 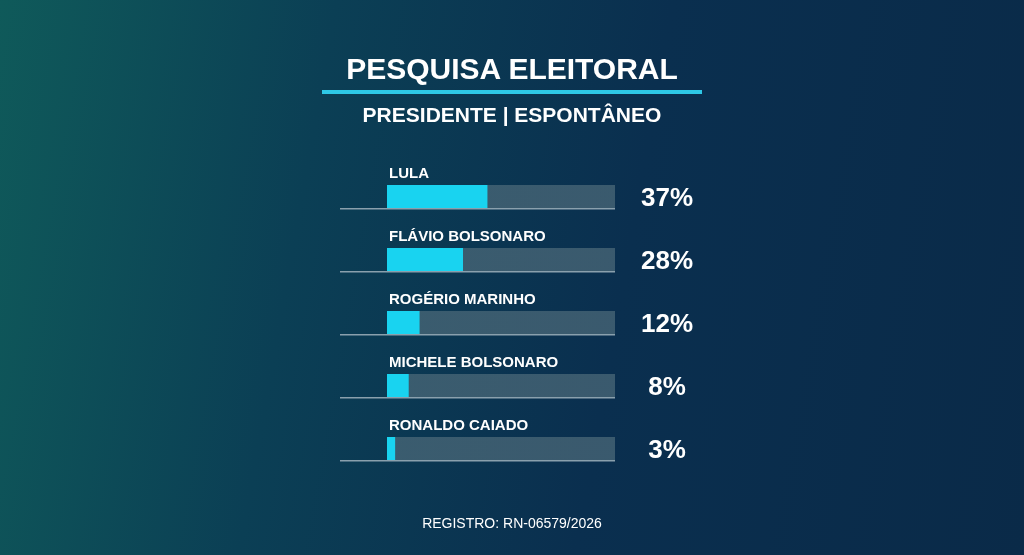 I want to click on data-label: 8%, so click(x=667, y=385).